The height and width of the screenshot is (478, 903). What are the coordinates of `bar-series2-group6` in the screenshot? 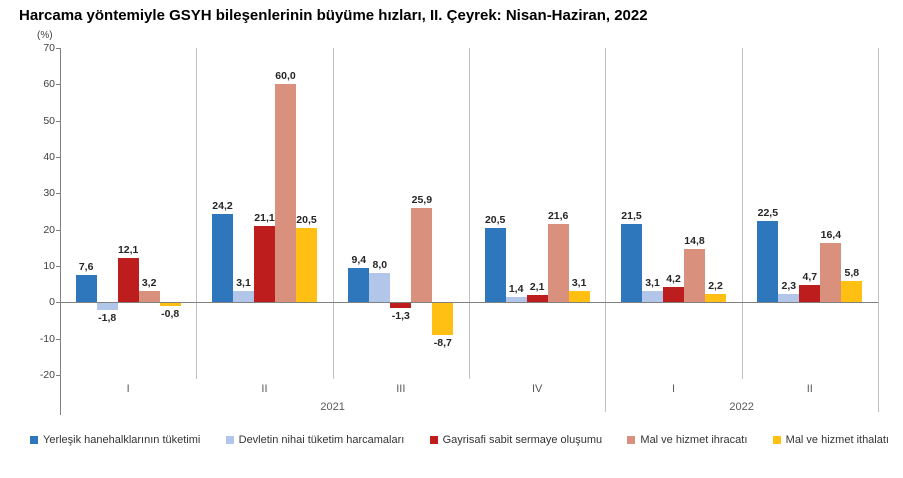 It's located at (789, 298).